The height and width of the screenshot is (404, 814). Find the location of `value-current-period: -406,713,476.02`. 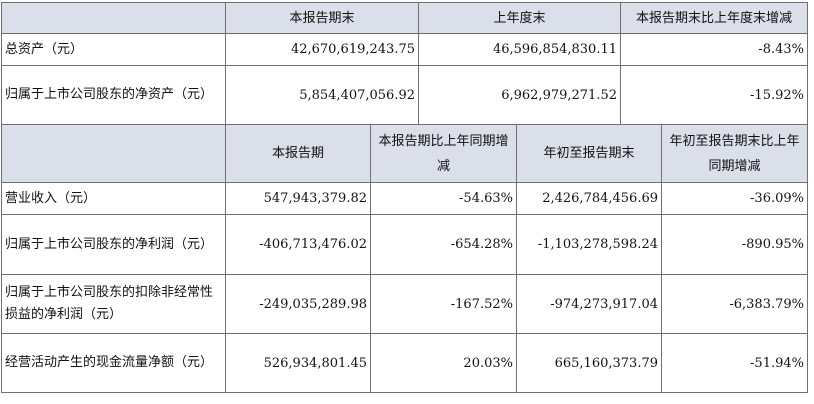

value-current-period: -406,713,476.02 is located at coordinates (298, 244).